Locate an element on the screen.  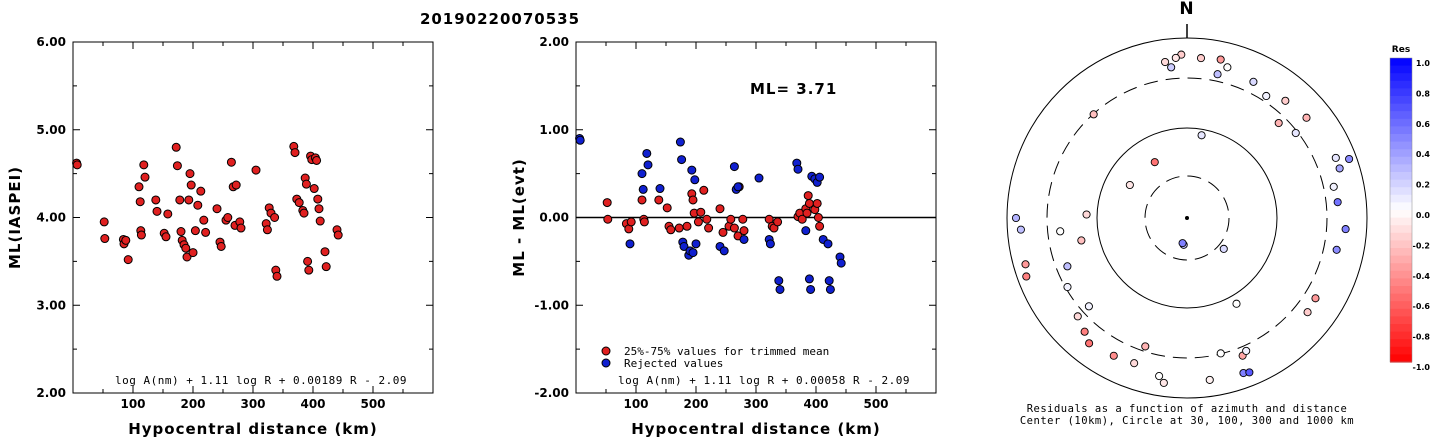
ring-30km is located at coordinates (1187, 218).